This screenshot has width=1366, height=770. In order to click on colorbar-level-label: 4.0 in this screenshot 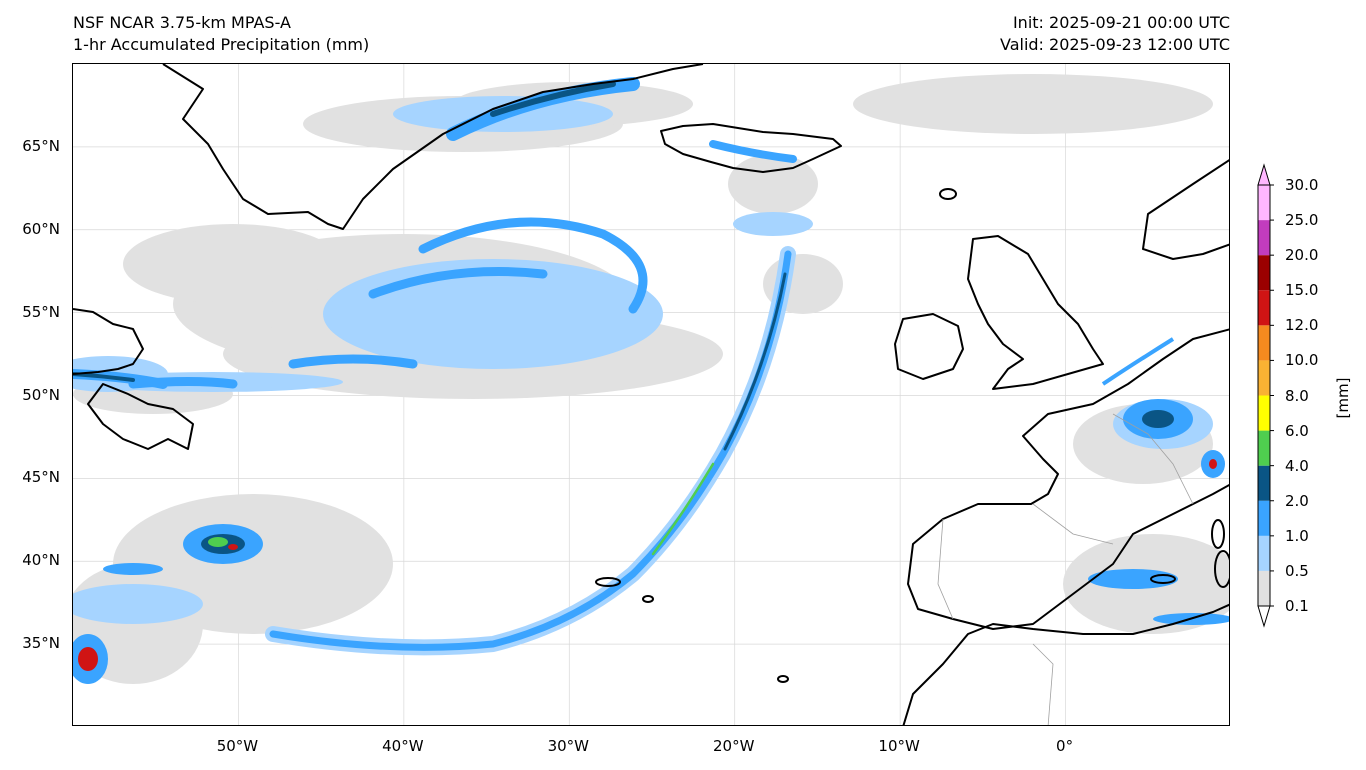, I will do `click(1297, 465)`.